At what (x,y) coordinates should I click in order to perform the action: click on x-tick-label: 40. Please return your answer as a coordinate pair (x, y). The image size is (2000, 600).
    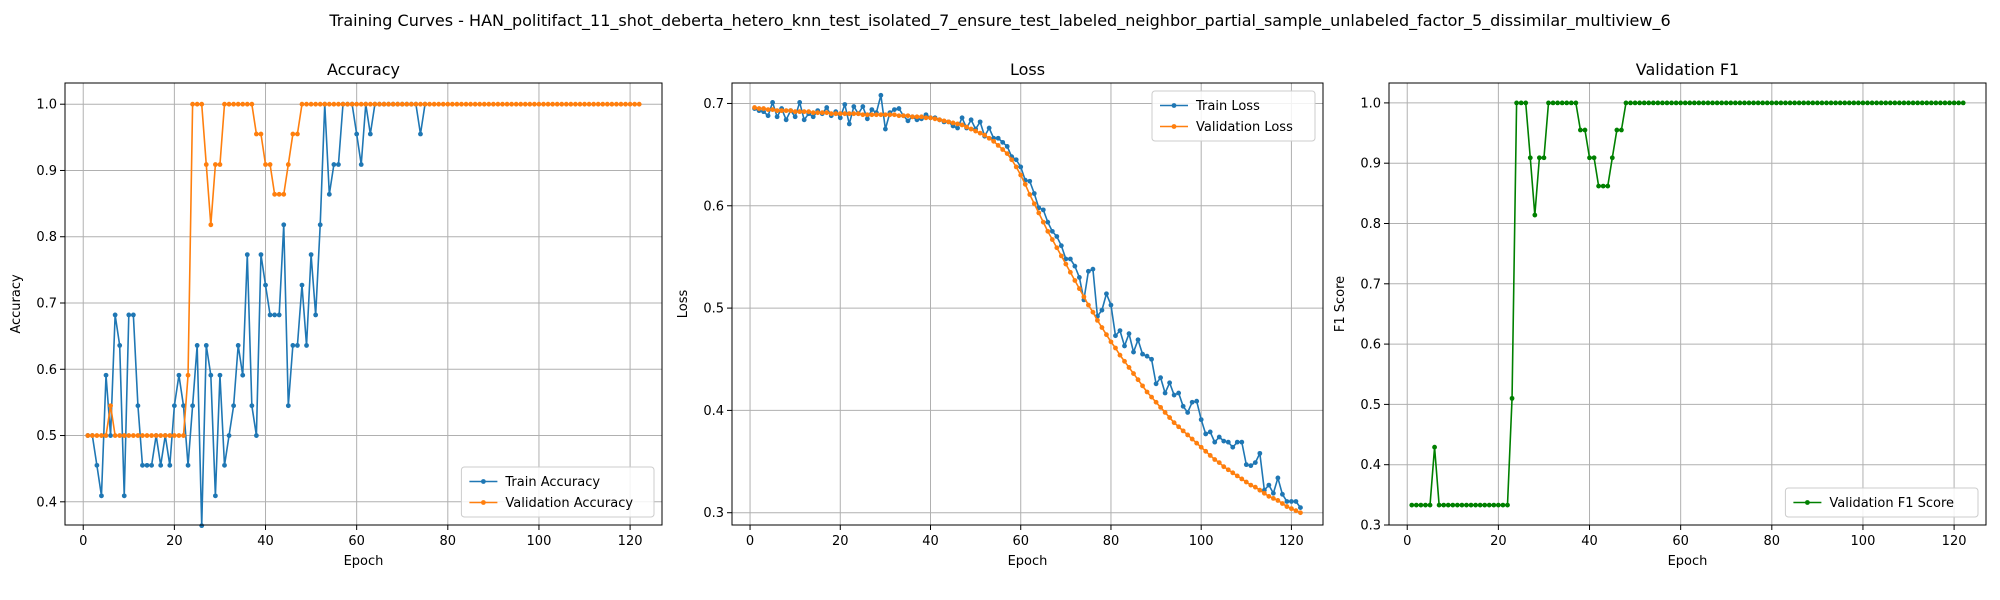
    Looking at the image, I should click on (930, 541).